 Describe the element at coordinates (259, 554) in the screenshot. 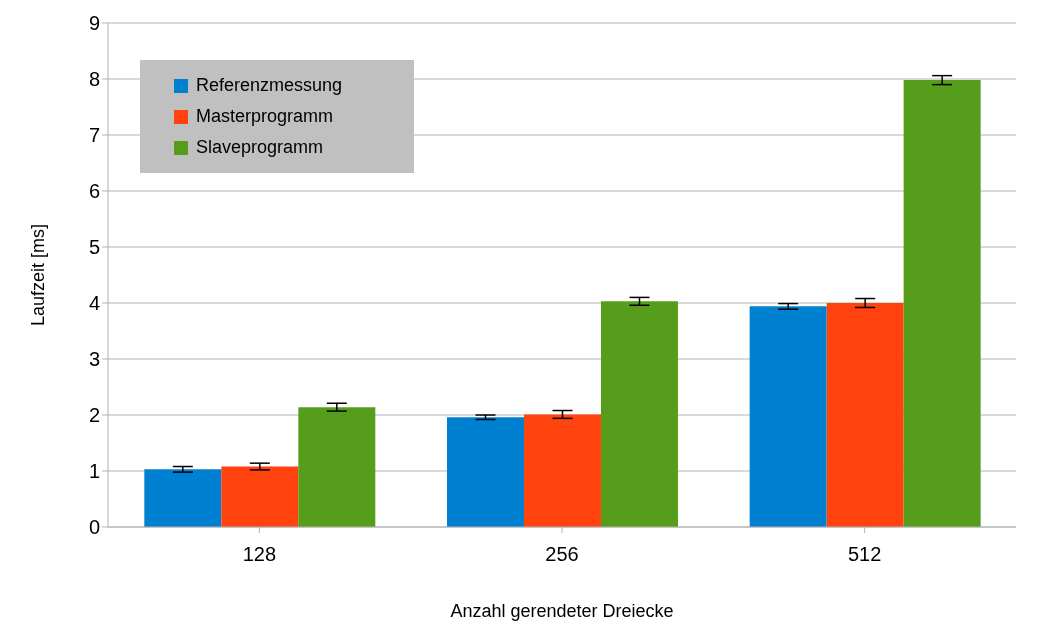

I see `x-tick-label: 128` at that location.